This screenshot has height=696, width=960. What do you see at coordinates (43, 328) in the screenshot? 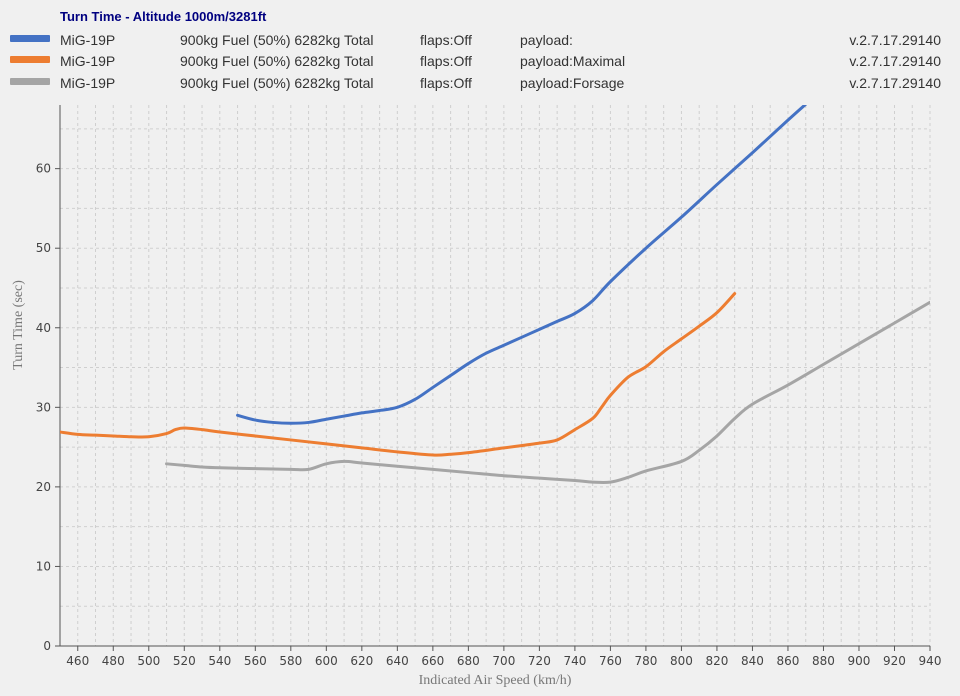
I see `y-tick-label: 40` at bounding box center [43, 328].